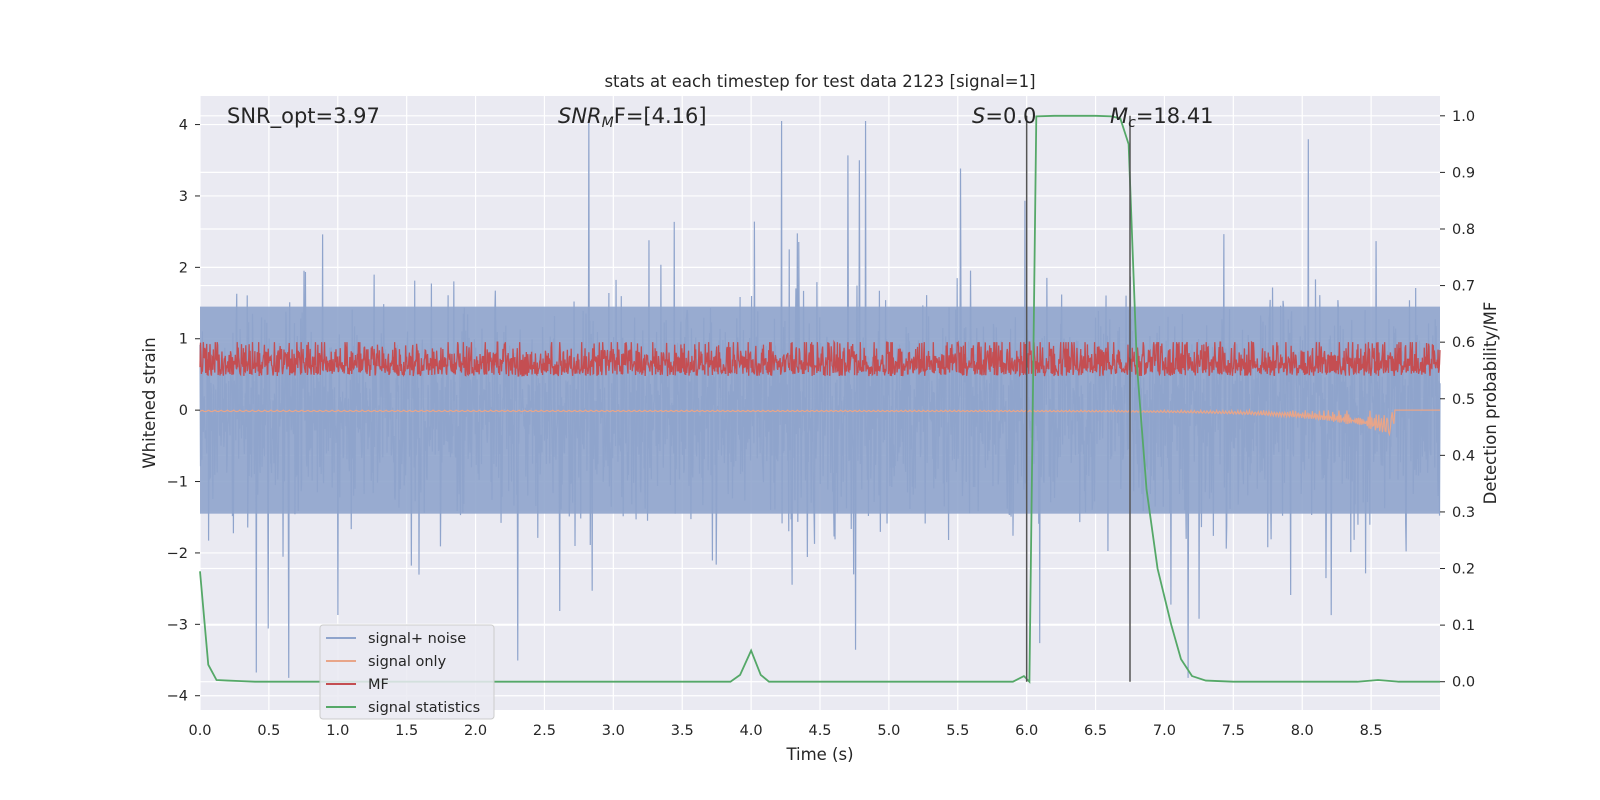  I want to click on x-tick-label-16: 8.0, so click(1302, 731).